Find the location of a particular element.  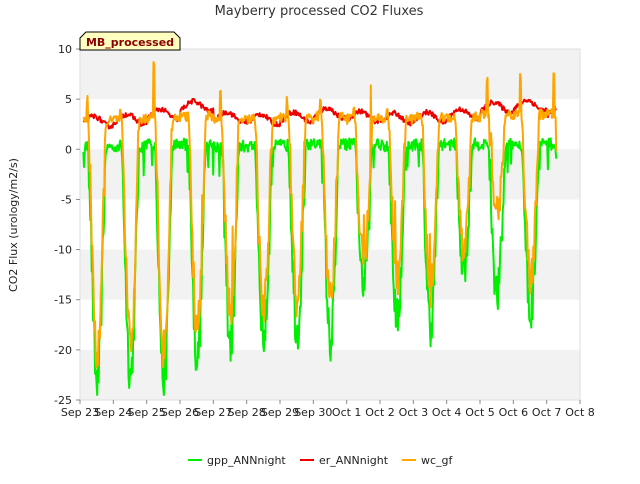

x-tick-label: Oct 8 is located at coordinates (580, 412).